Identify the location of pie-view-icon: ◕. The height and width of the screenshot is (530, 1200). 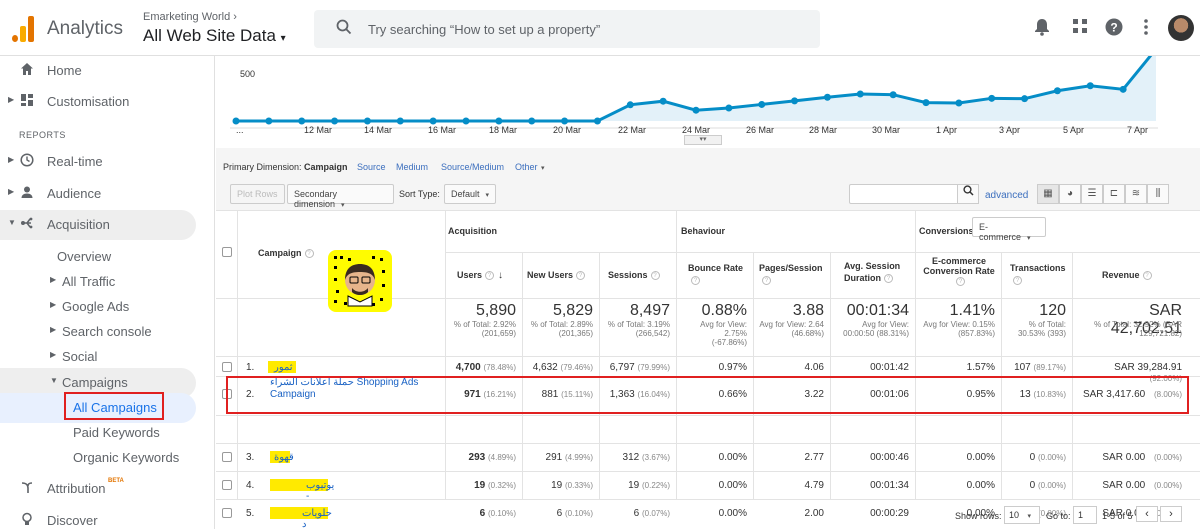
(1070, 194).